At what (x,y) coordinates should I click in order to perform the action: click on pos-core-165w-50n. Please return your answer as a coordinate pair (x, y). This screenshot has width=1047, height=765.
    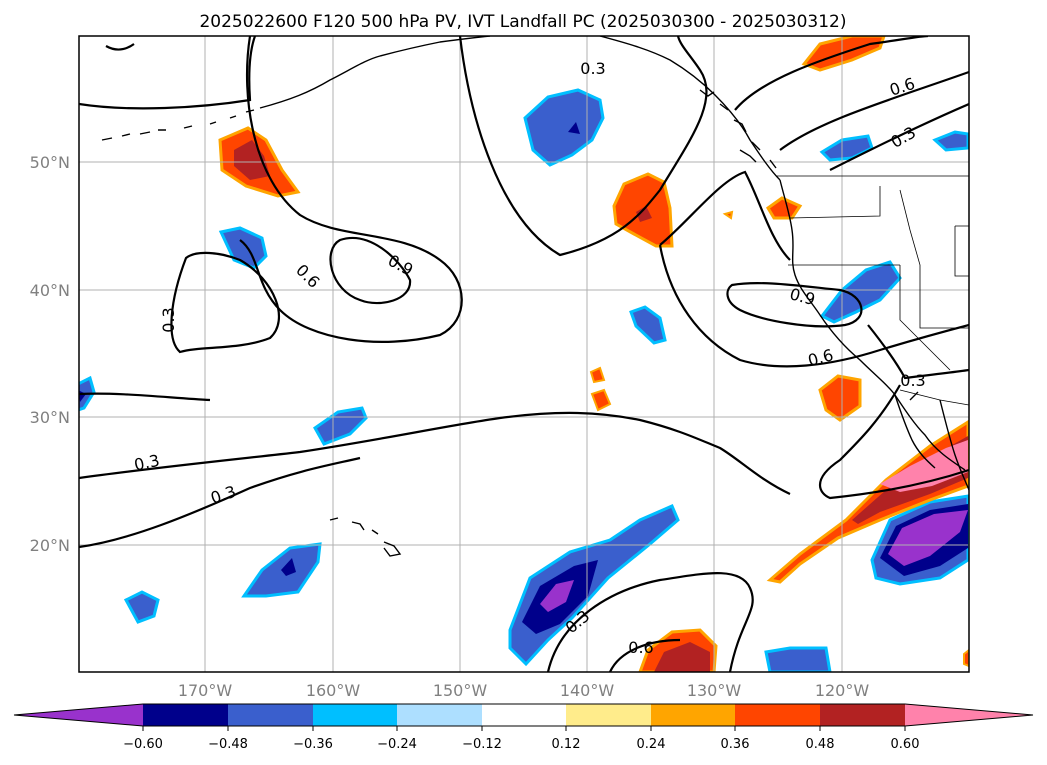
    Looking at the image, I should click on (252, 160).